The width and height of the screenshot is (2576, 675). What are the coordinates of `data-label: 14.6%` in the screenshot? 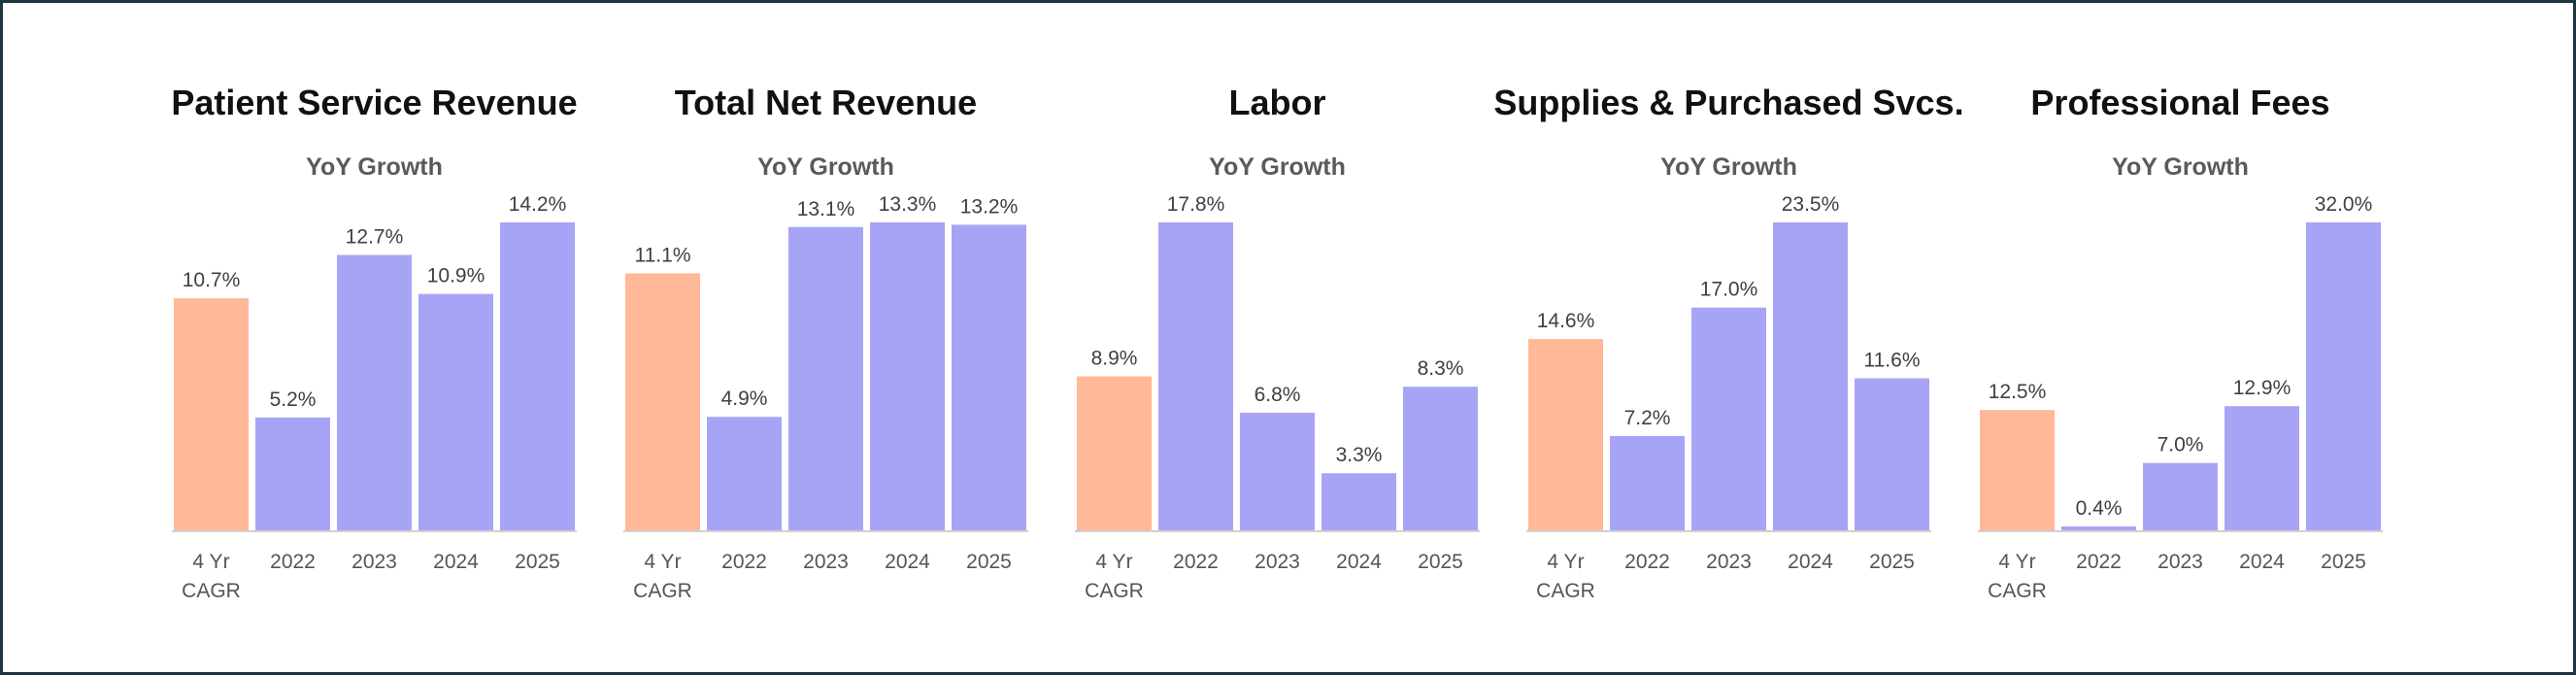 It's located at (1566, 321).